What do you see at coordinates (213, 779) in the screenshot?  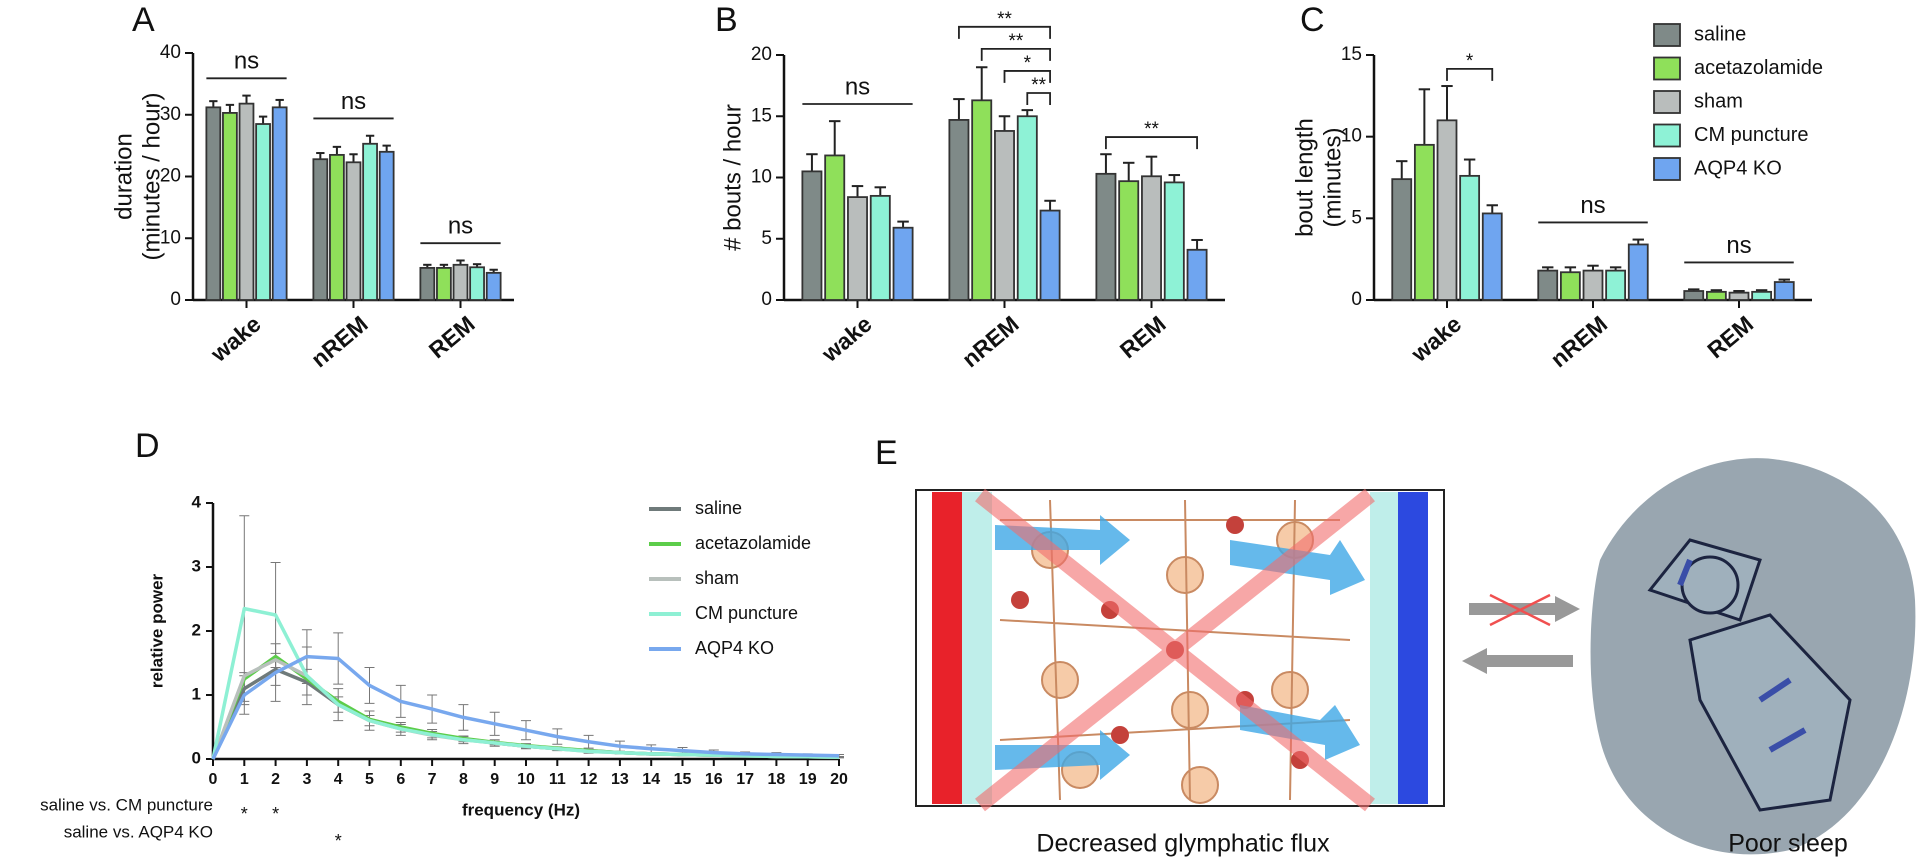 I see `x-tick-label: 0` at bounding box center [213, 779].